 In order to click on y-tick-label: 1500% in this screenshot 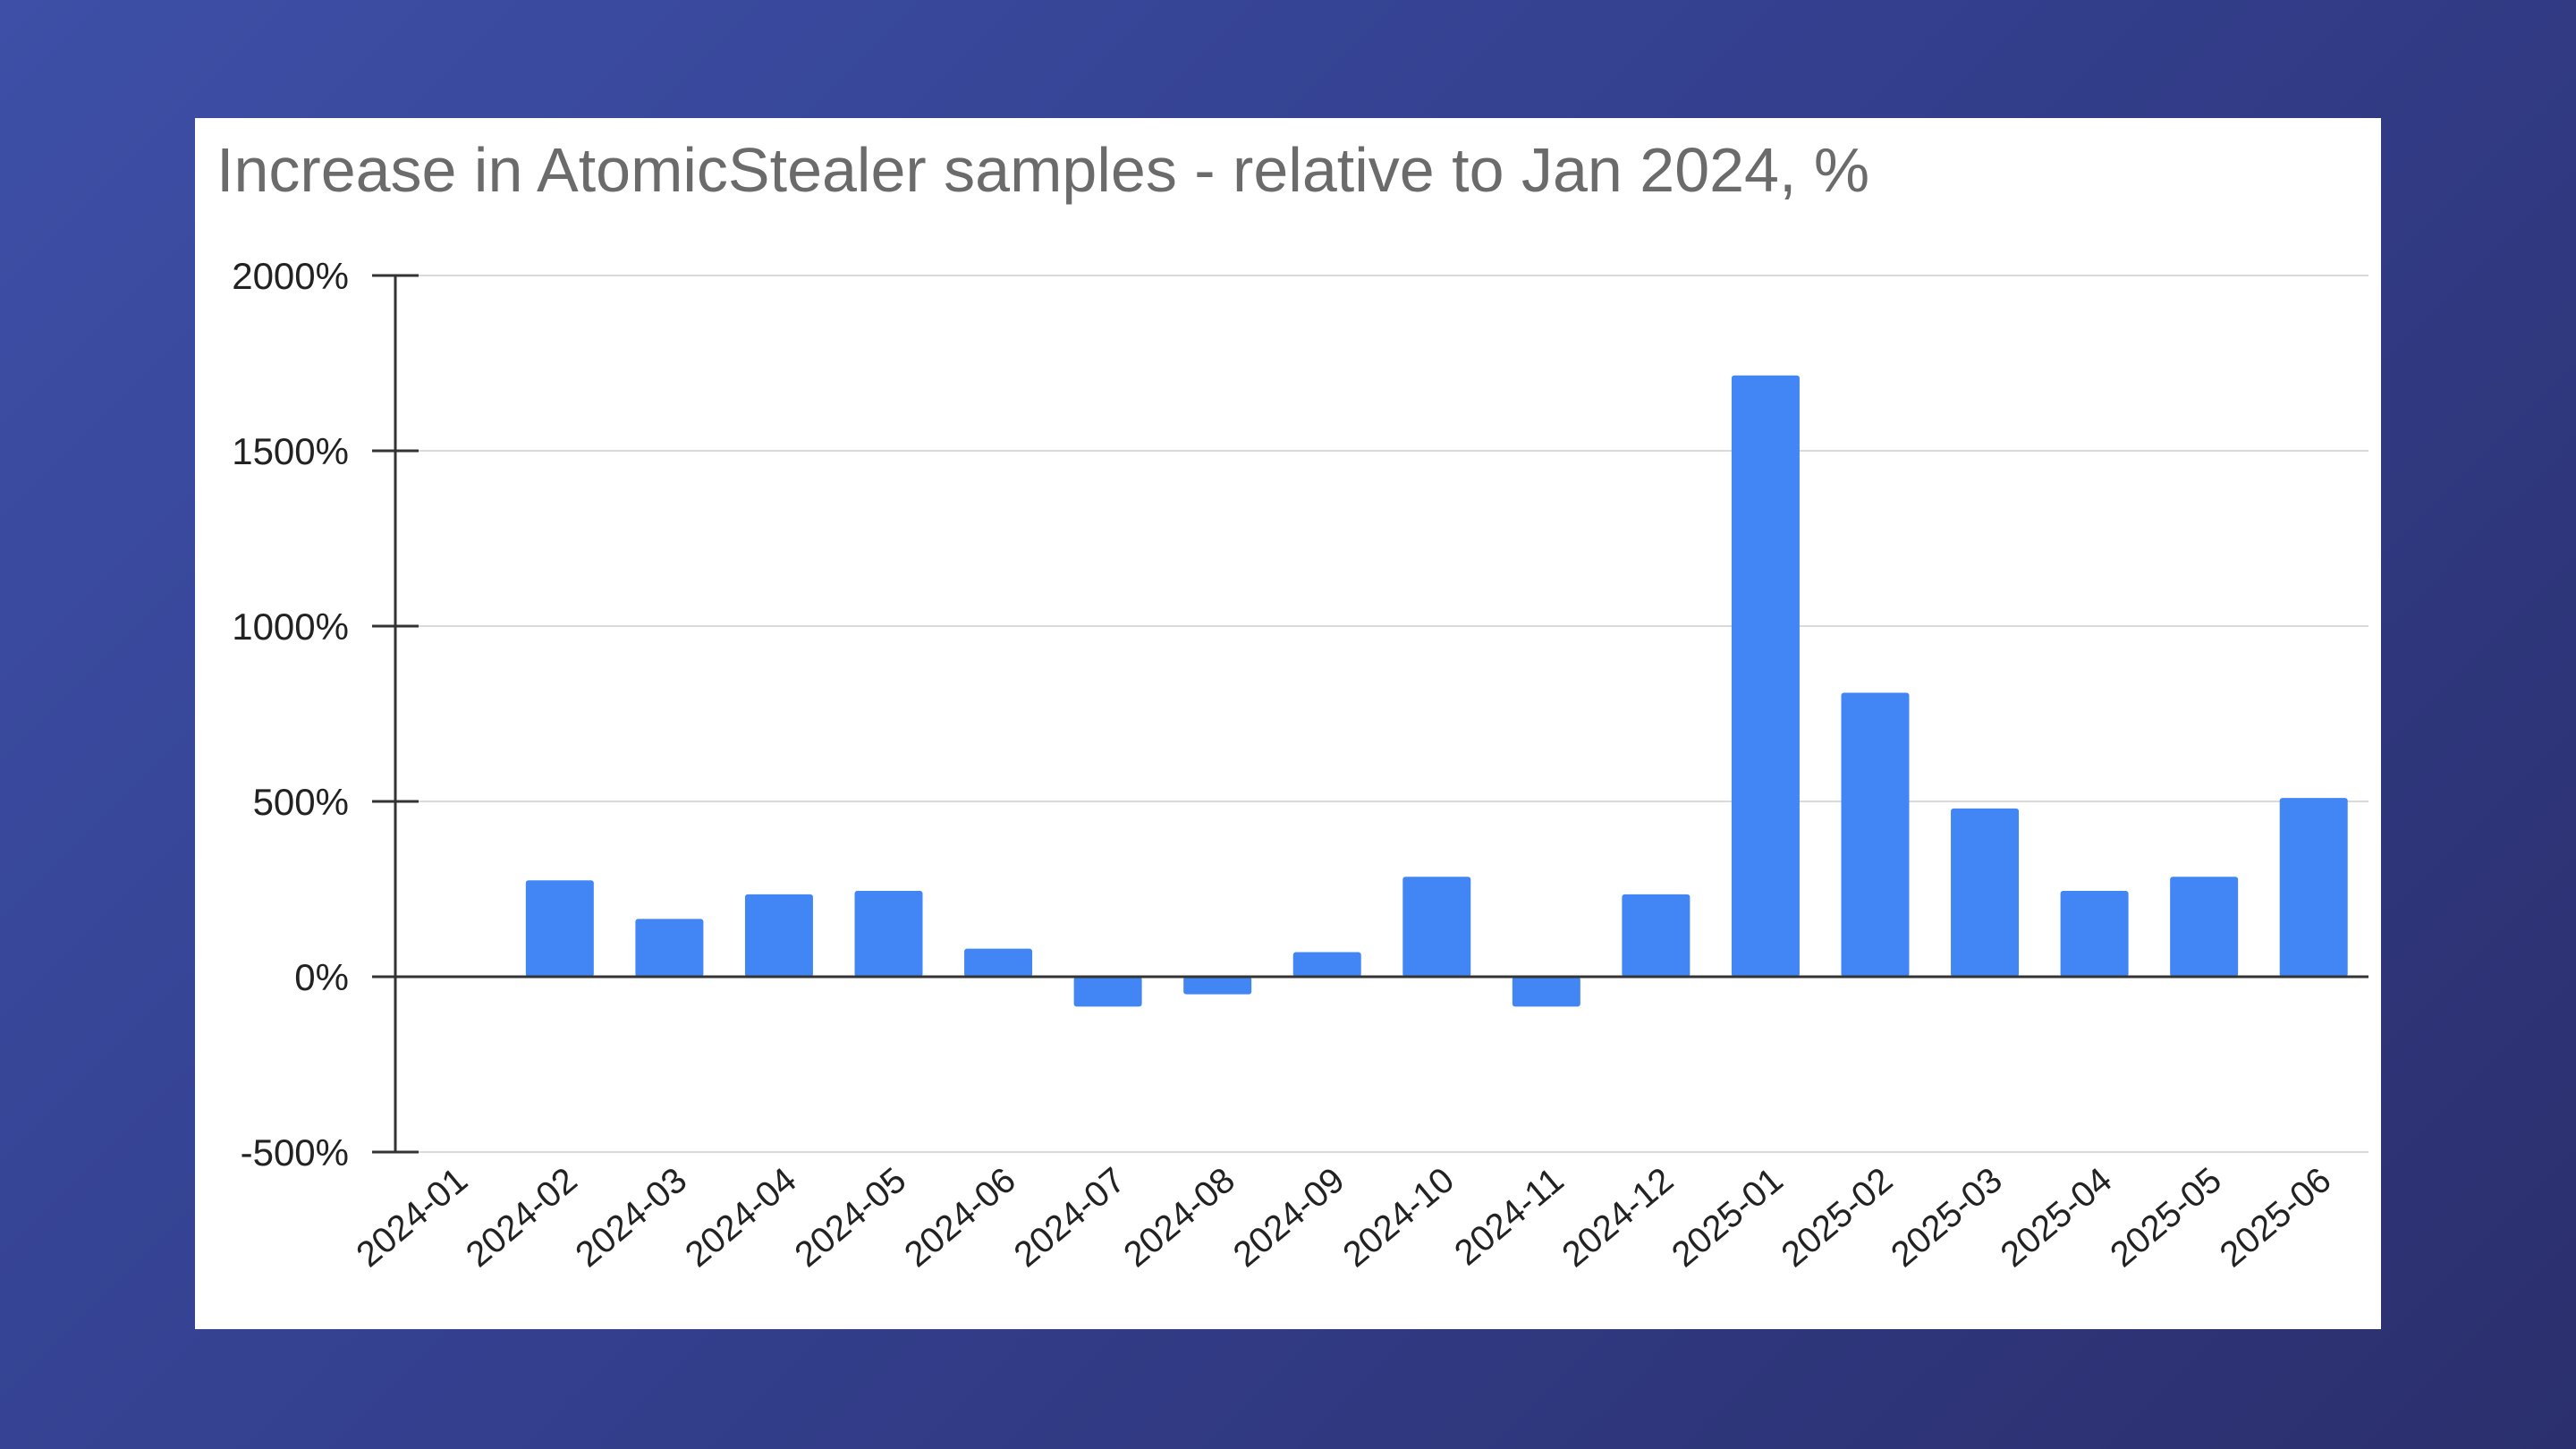, I will do `click(290, 451)`.